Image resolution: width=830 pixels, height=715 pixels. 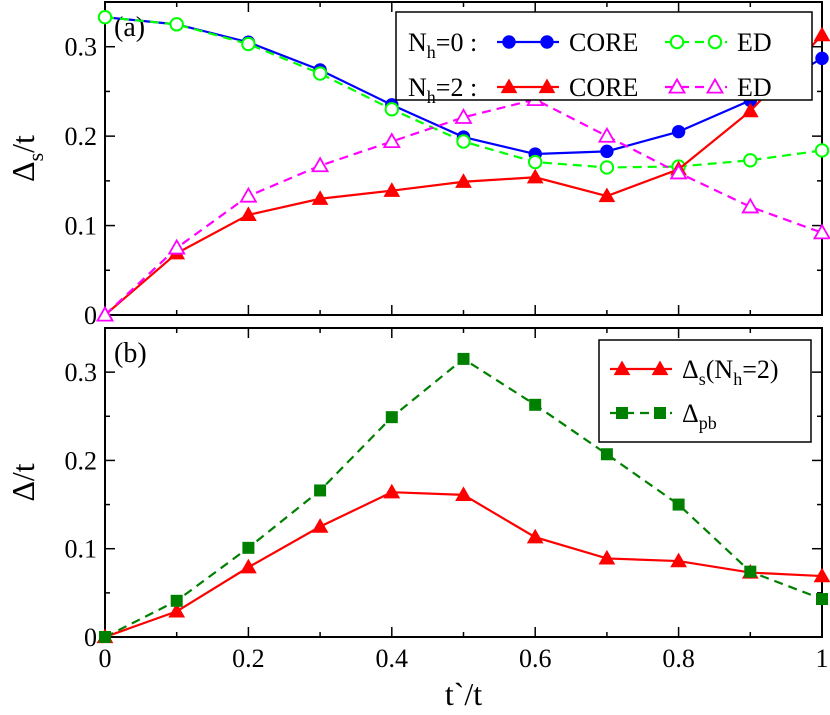 I want to click on x-tick-label: 0.6, so click(x=535, y=658).